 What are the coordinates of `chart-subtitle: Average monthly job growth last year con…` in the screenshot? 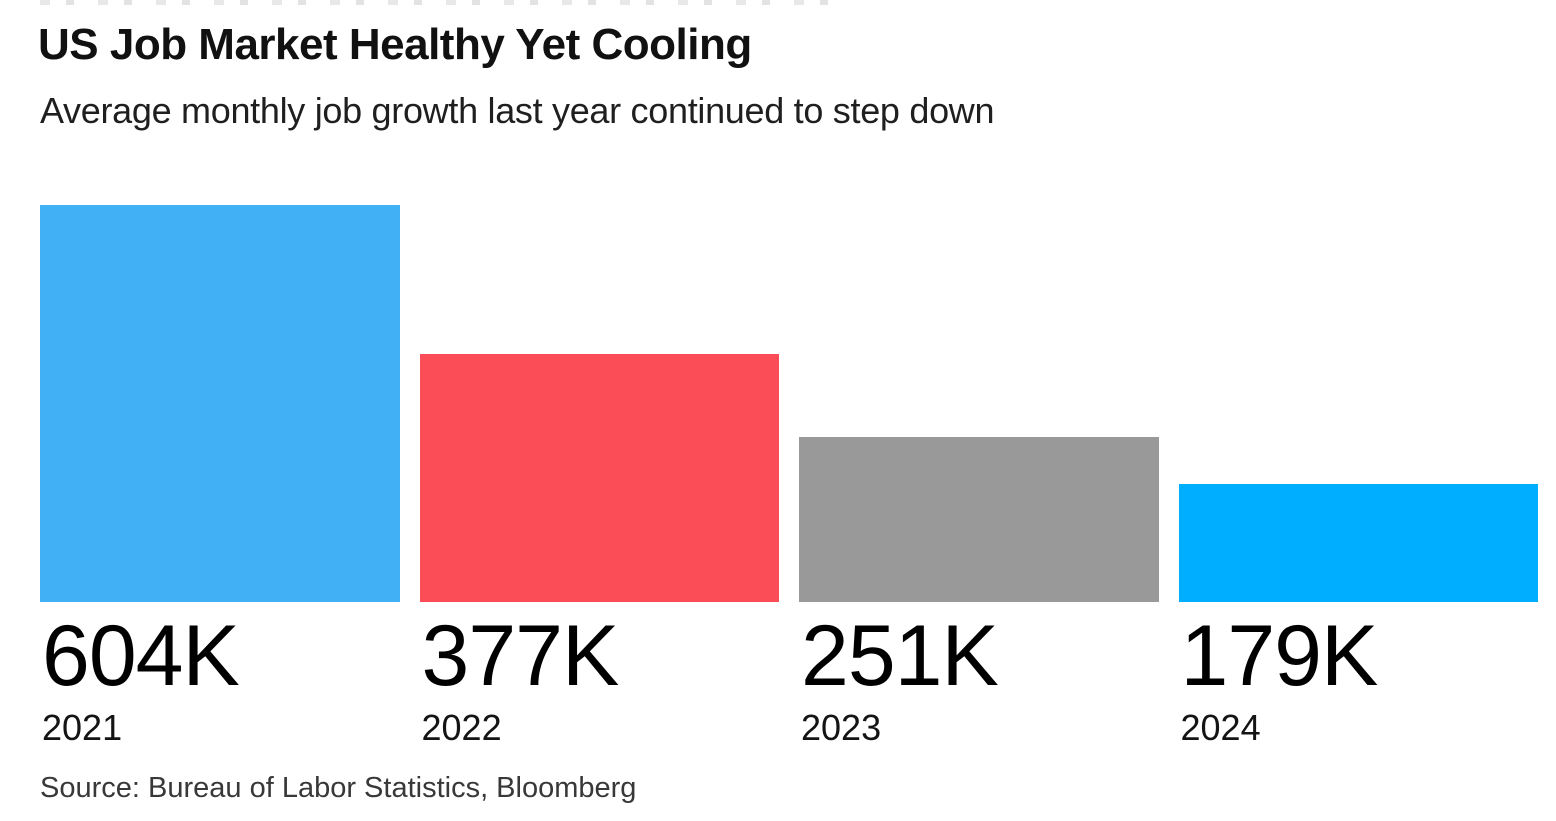 It's located at (517, 110).